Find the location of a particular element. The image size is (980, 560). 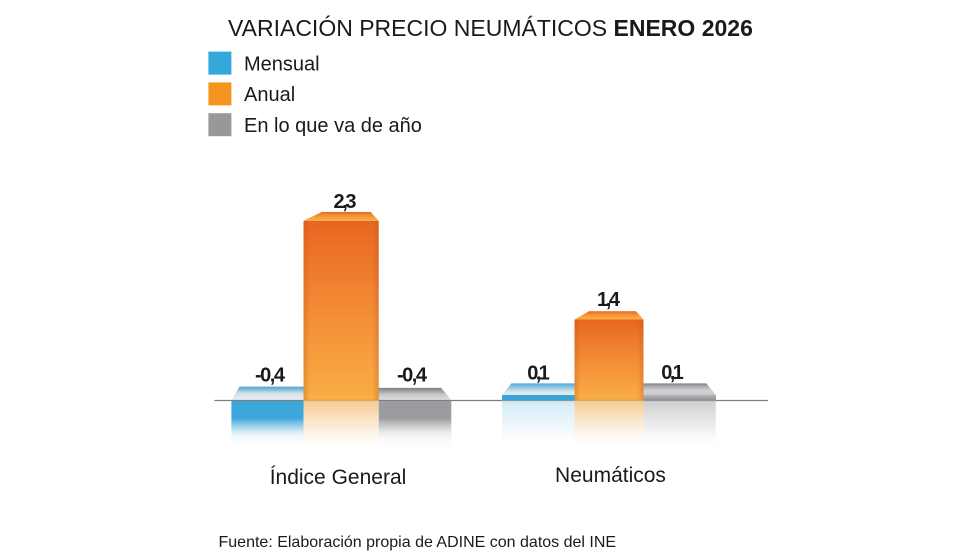

svg-text: 1,4 is located at coordinates (609, 300).